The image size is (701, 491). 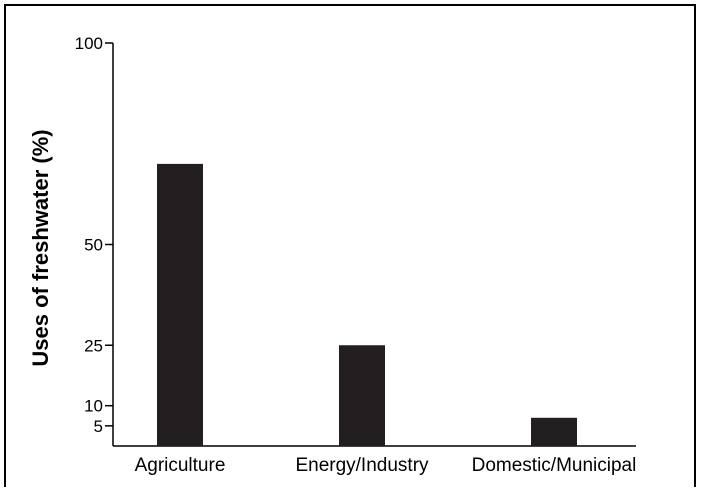 What do you see at coordinates (94, 235) in the screenshot?
I see `y-ticks: 510 25 50 100` at bounding box center [94, 235].